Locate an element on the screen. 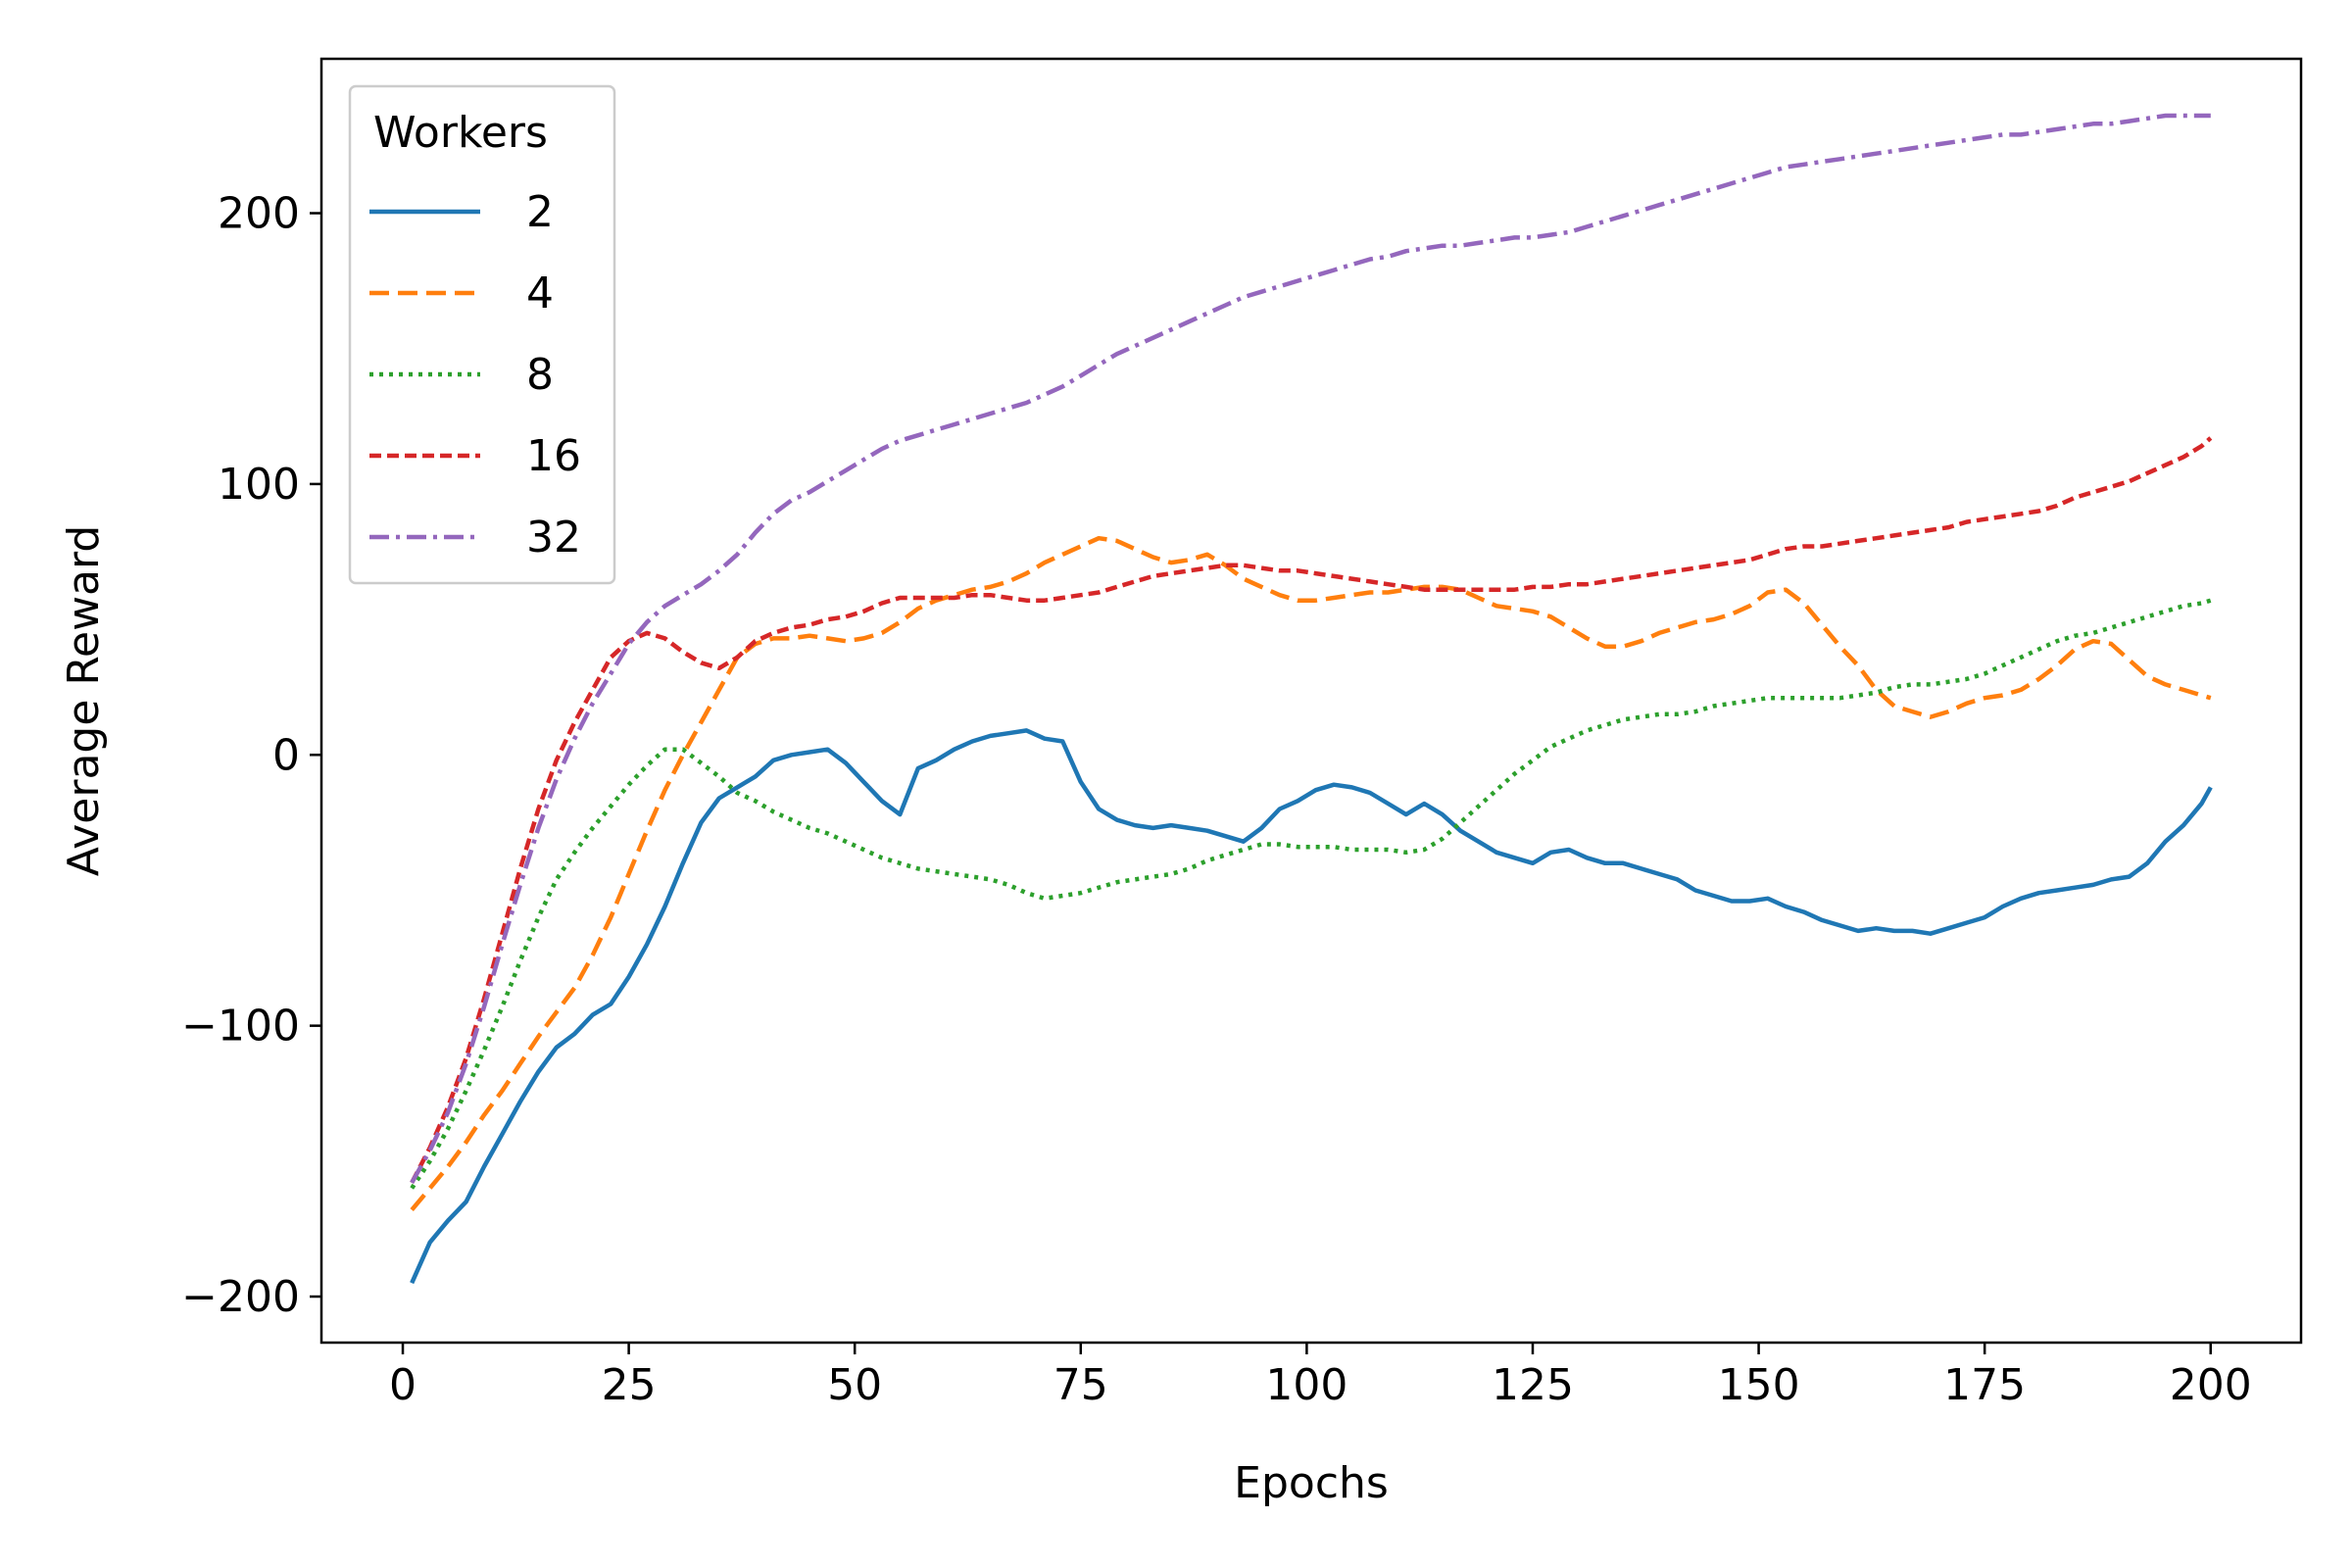 The image size is (2352, 1568). x-axis-label: Epochs is located at coordinates (1311, 1483).